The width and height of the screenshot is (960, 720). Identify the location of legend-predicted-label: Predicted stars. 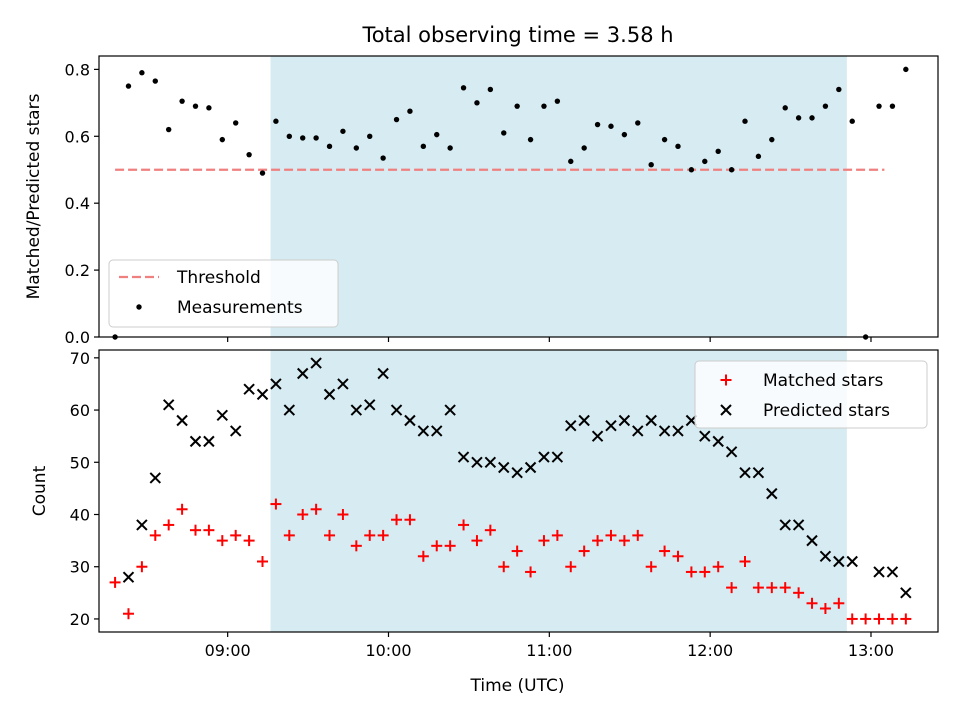
(826, 411).